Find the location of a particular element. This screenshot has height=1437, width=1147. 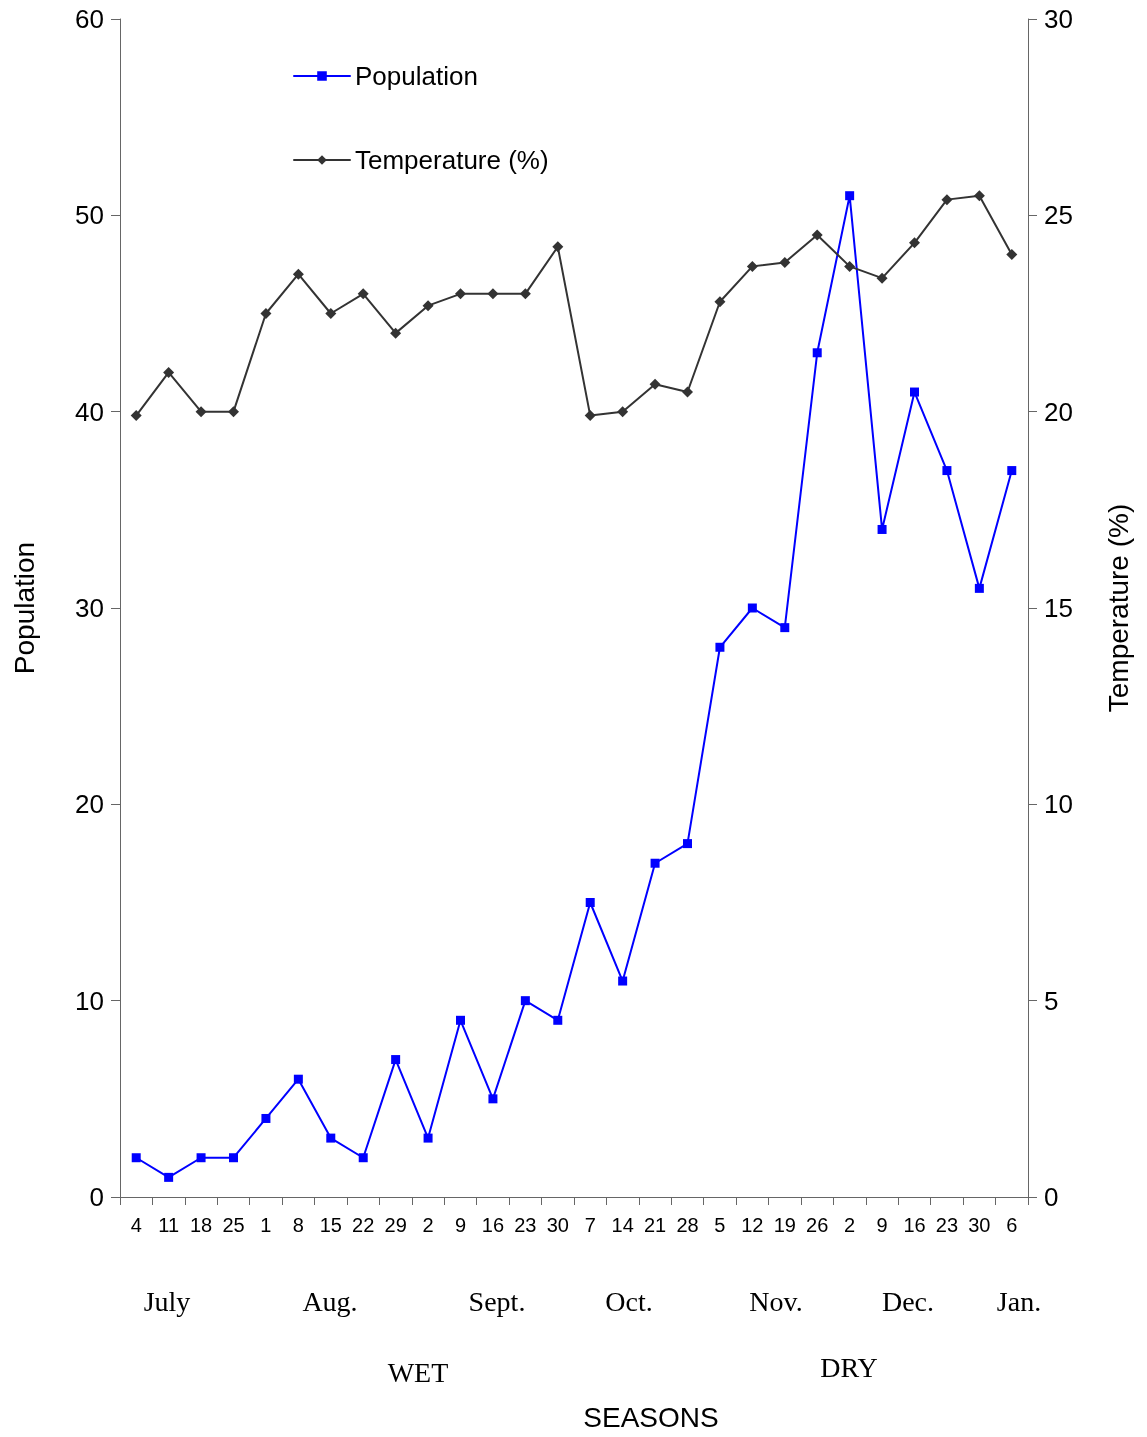

y-tick-label: 60 is located at coordinates (89, 19).